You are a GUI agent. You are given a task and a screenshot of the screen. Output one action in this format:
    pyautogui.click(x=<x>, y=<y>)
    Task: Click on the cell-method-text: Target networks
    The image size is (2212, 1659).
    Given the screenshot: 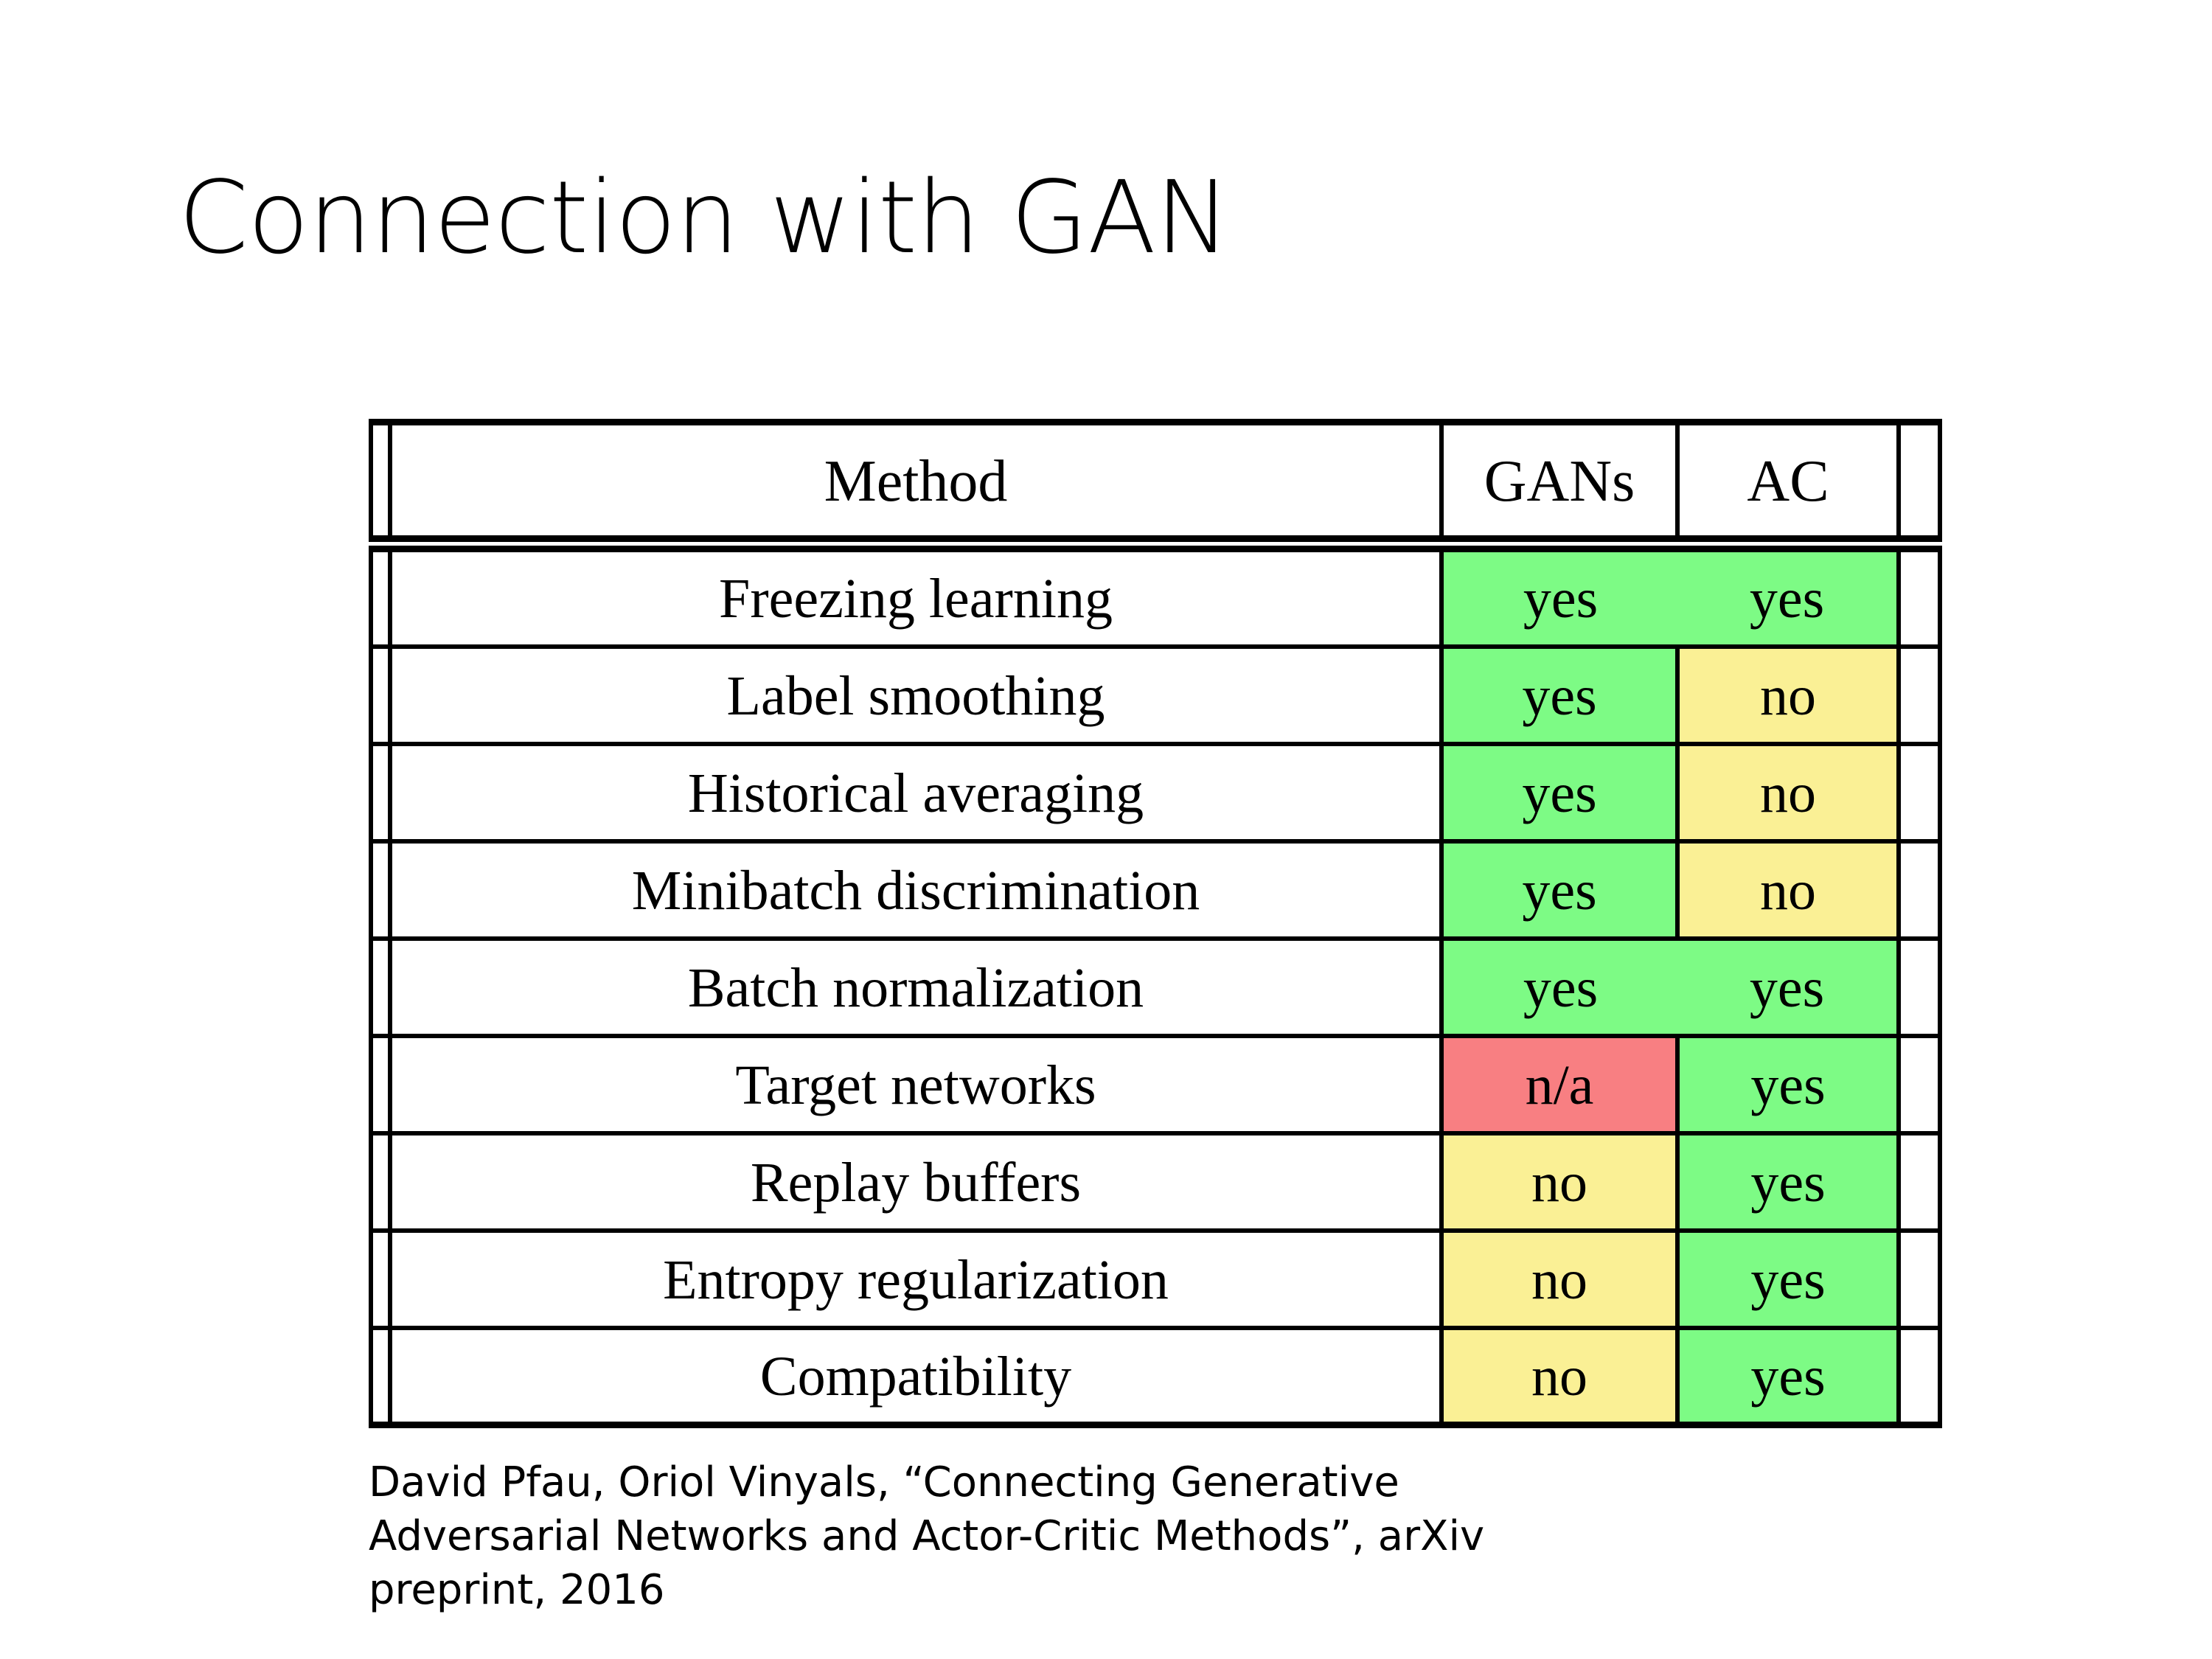 What is the action you would take?
    pyautogui.click(x=915, y=1085)
    